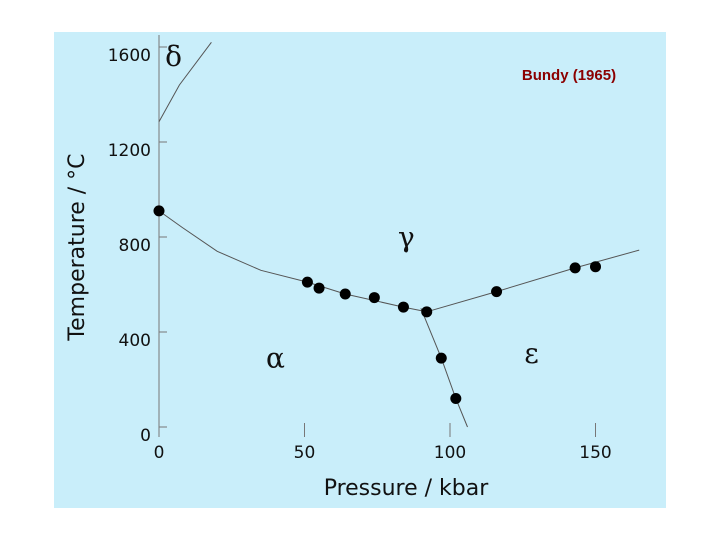 The width and height of the screenshot is (720, 540). What do you see at coordinates (305, 453) in the screenshot?
I see `x-tick-label: 50` at bounding box center [305, 453].